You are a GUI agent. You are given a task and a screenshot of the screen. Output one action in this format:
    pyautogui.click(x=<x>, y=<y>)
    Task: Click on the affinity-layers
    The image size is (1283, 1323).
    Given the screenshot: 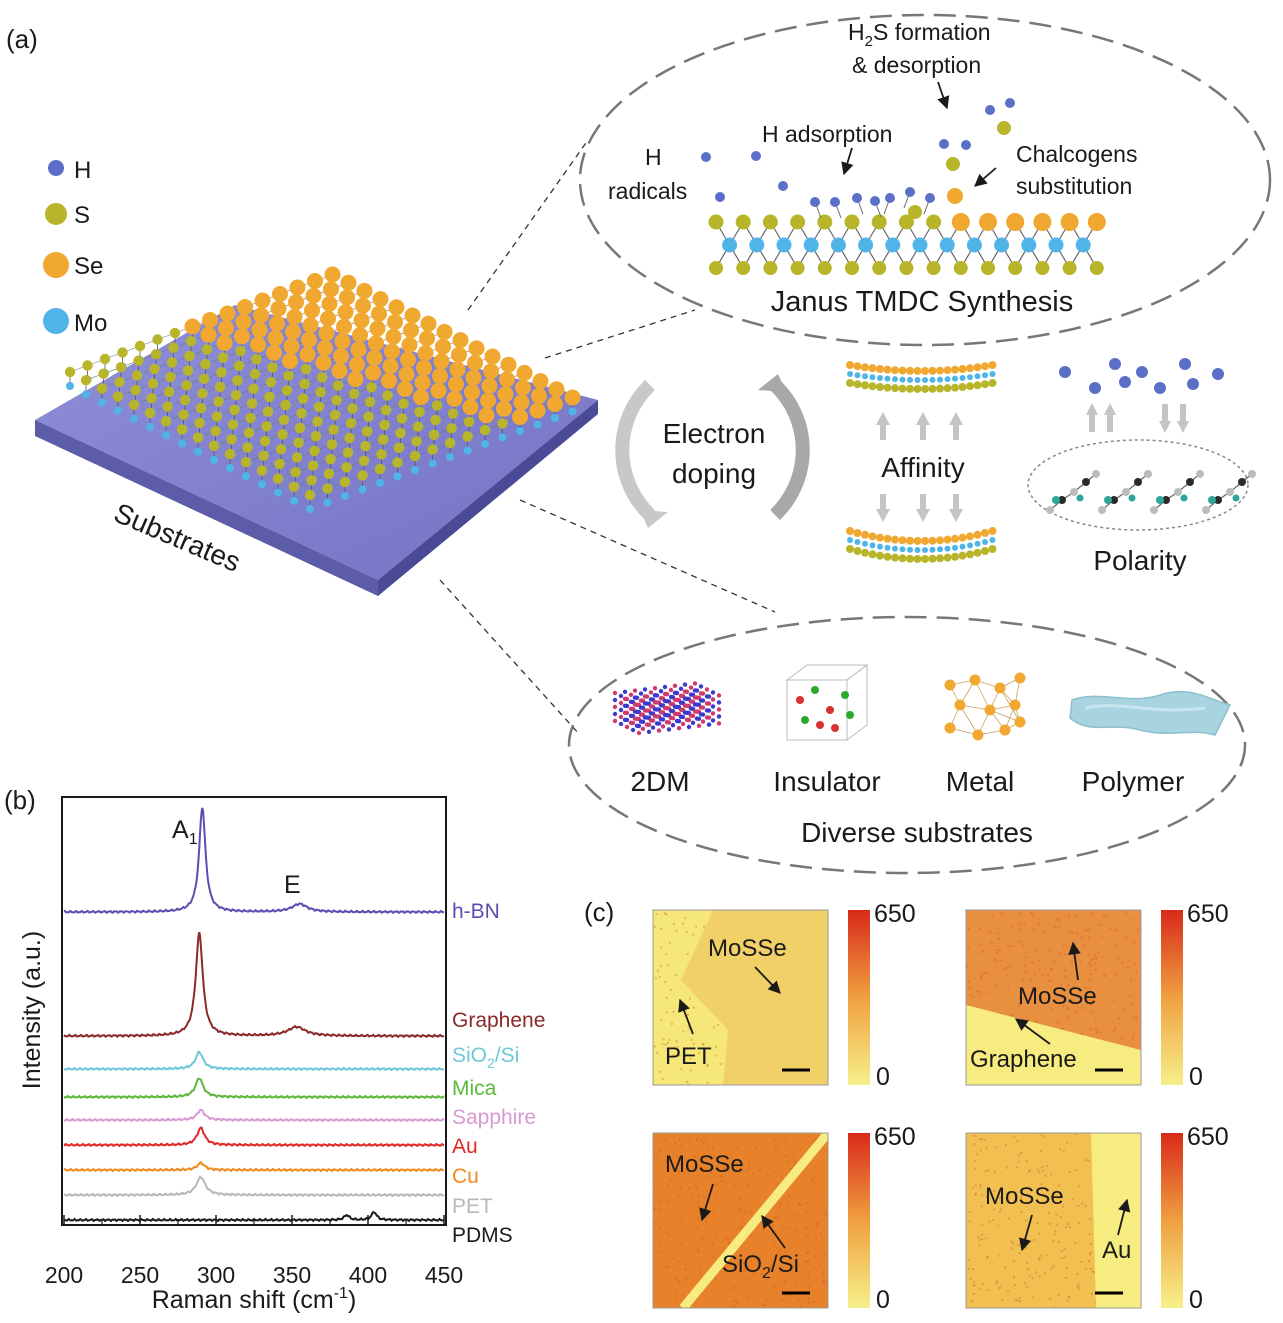 What is the action you would take?
    pyautogui.click(x=921, y=462)
    